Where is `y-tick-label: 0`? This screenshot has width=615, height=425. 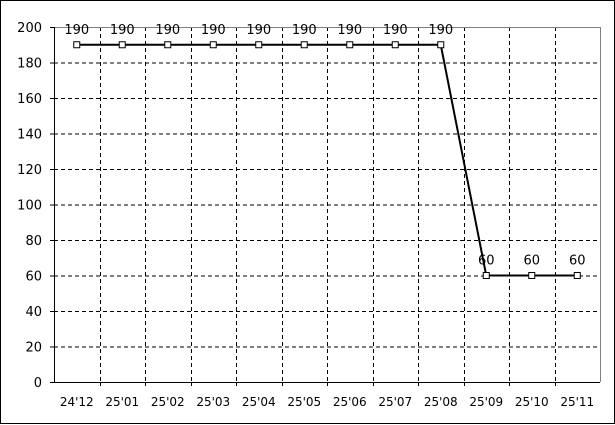
y-tick-label: 0 is located at coordinates (38, 383).